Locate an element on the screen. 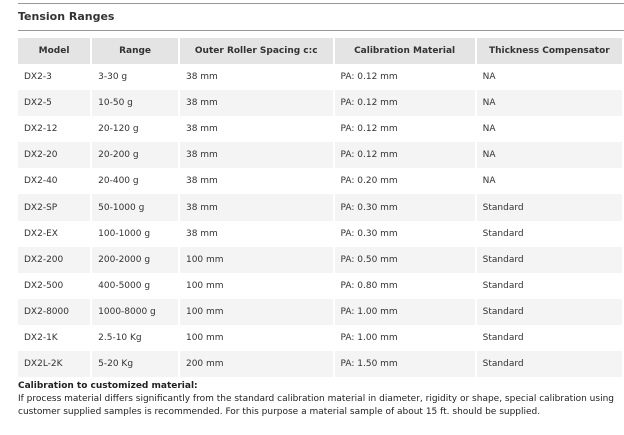 The width and height of the screenshot is (624, 435). table-row: DX2-EX 100-1000 g 38 mm PA: 0.30 mm Standard is located at coordinates (320, 233).